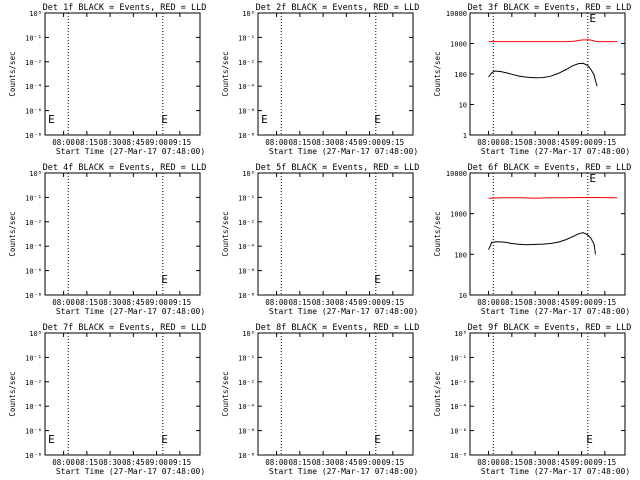 The image size is (640, 480). What do you see at coordinates (125, 328) in the screenshot?
I see `panel-title: Det 7f BLACK = Events, RED = LLD` at bounding box center [125, 328].